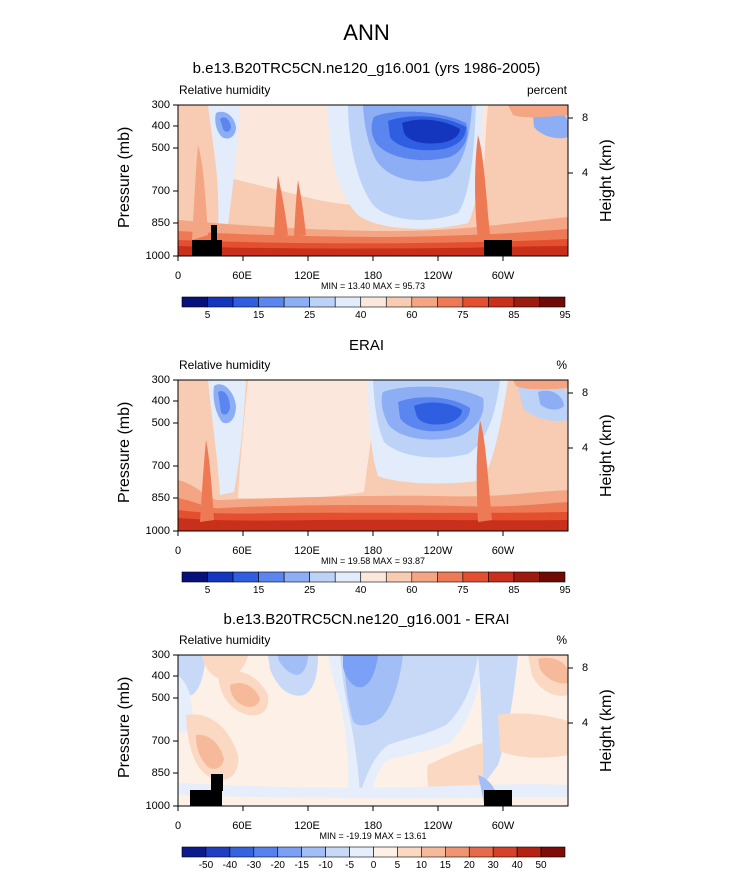 The image size is (733, 872). Describe the element at coordinates (124, 177) in the screenshot. I see `panel-1-y-axis-label: Pressure (mb)` at that location.